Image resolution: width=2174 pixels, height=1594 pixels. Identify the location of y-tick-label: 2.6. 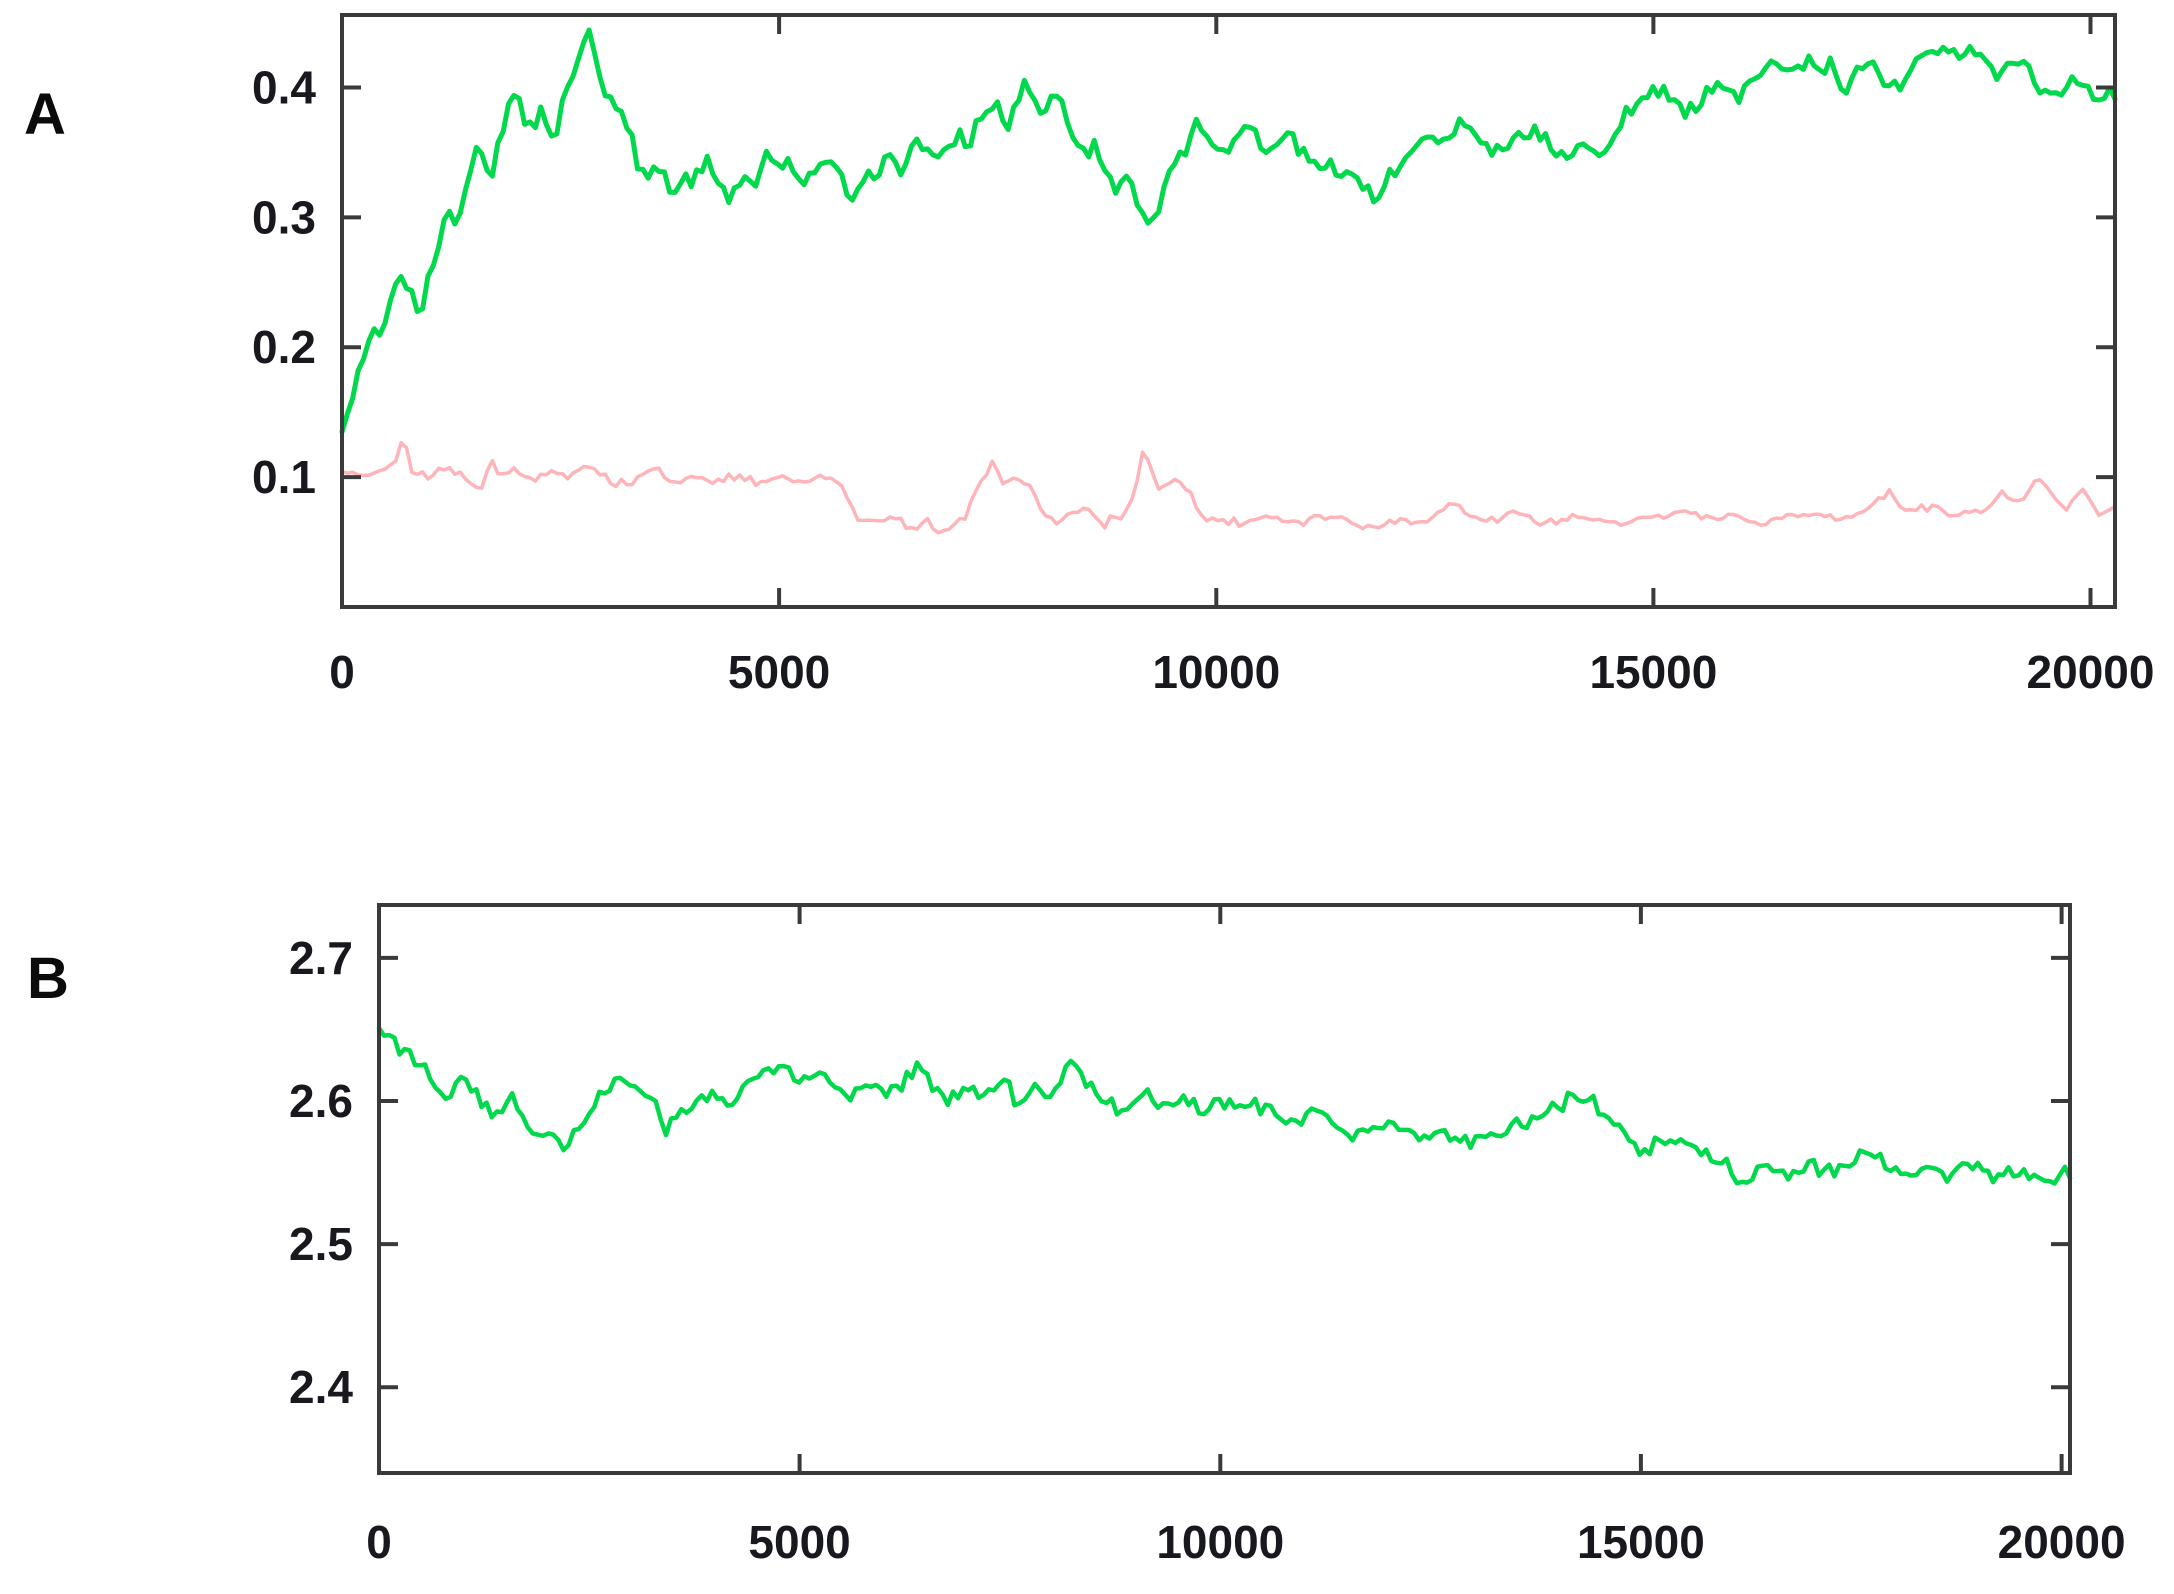
(321, 1101).